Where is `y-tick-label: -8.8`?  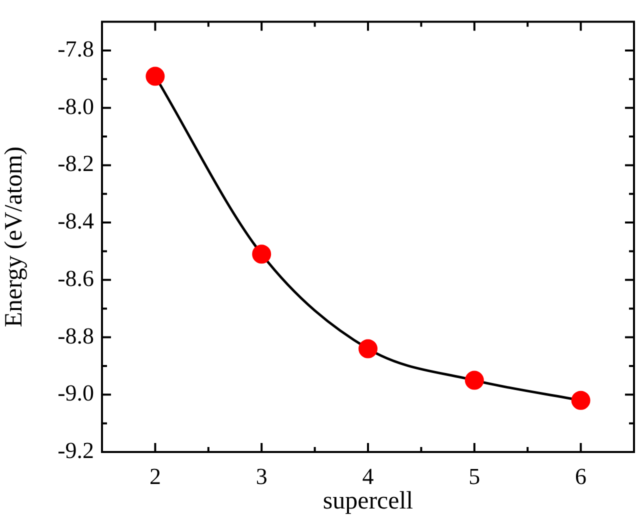
y-tick-label: -8.8 is located at coordinates (76, 335).